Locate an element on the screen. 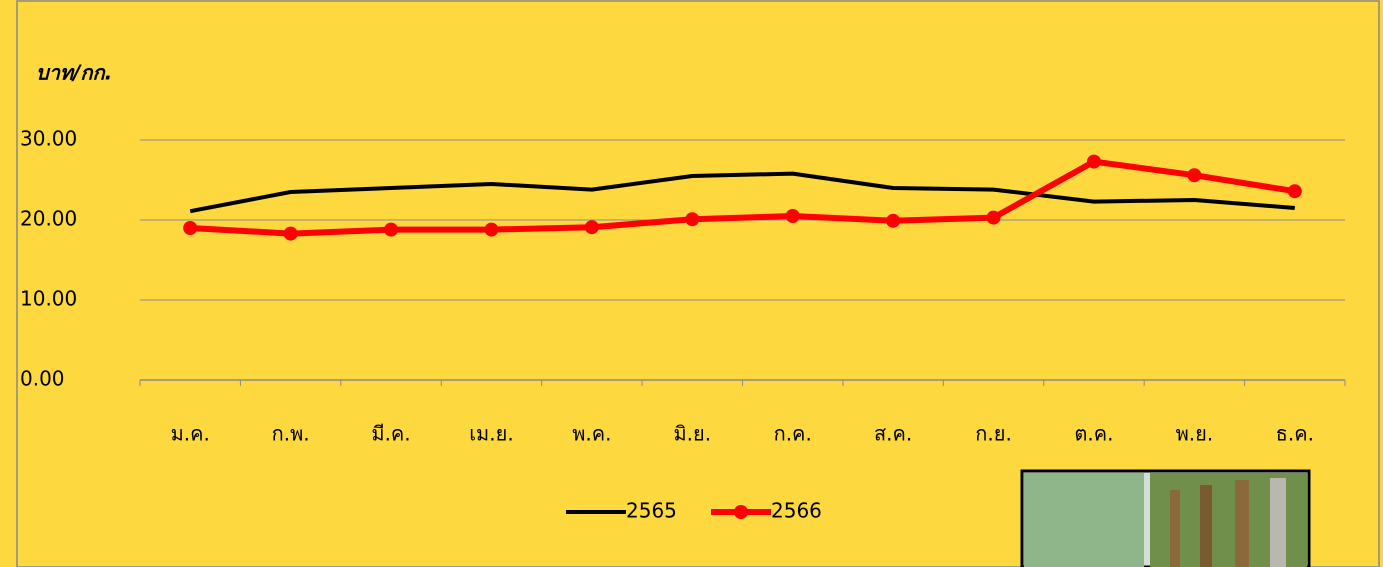 The height and width of the screenshot is (567, 1383). x-tick-label: ก.พ. is located at coordinates (291, 434).